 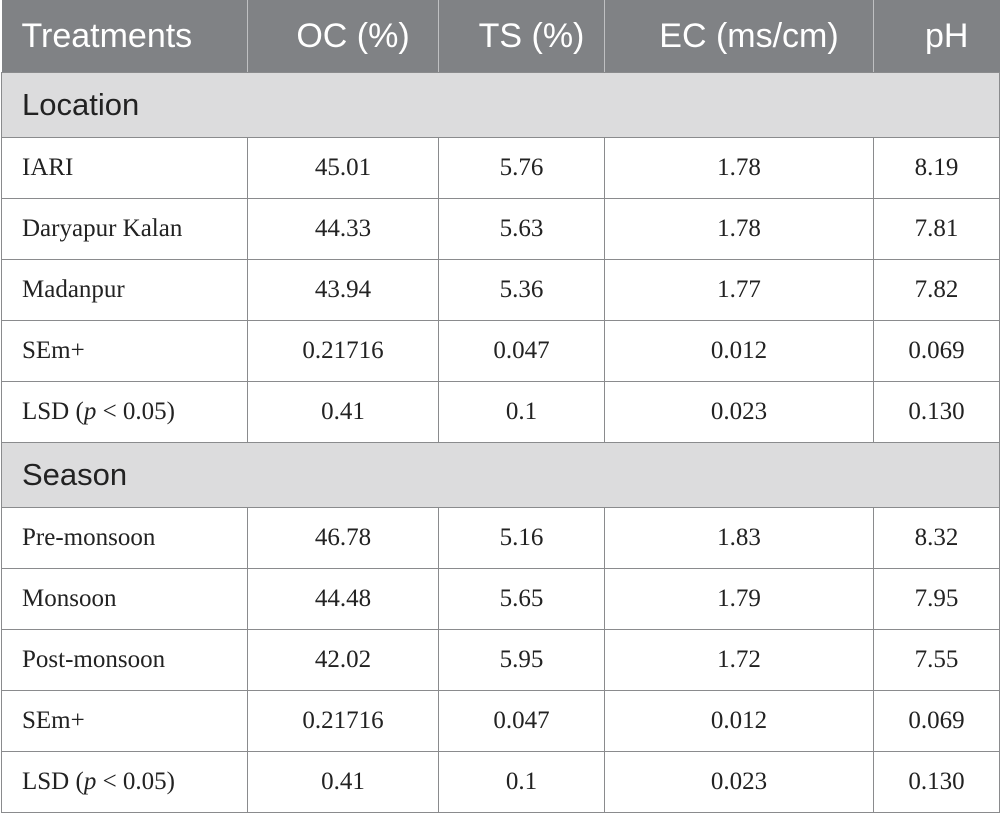 What do you see at coordinates (343, 168) in the screenshot?
I see `cell-oc: 45.01` at bounding box center [343, 168].